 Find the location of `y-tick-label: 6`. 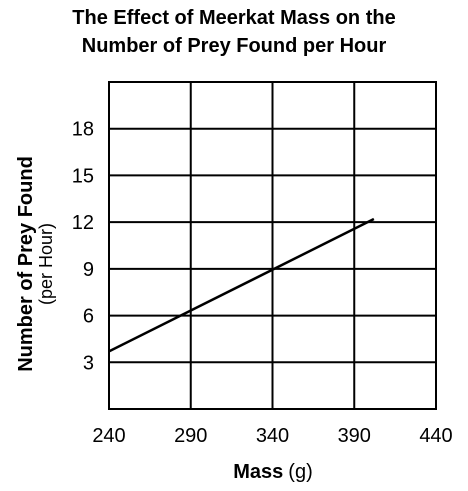

y-tick-label: 6 is located at coordinates (88, 317).